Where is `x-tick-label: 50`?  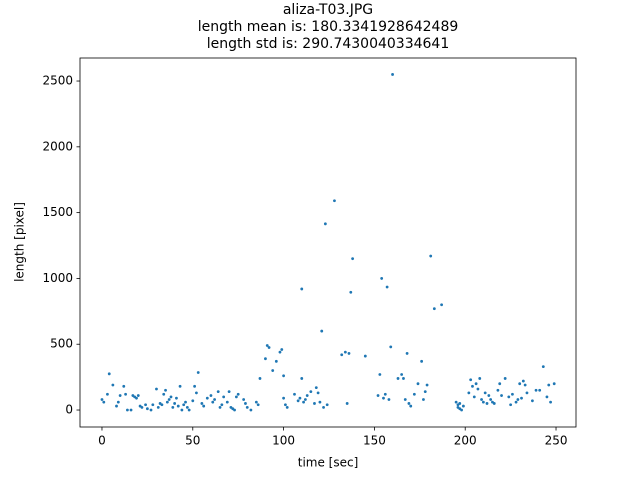 x-tick-label: 50 is located at coordinates (192, 441).